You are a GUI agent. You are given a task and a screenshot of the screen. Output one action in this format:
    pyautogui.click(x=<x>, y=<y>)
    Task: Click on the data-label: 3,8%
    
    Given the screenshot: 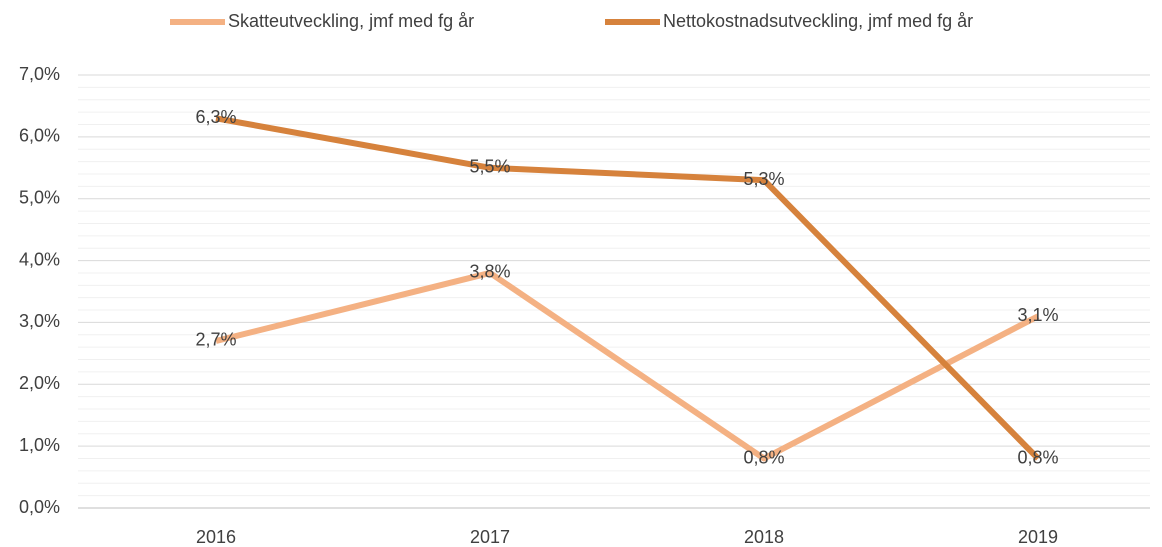 What is the action you would take?
    pyautogui.click(x=489, y=272)
    